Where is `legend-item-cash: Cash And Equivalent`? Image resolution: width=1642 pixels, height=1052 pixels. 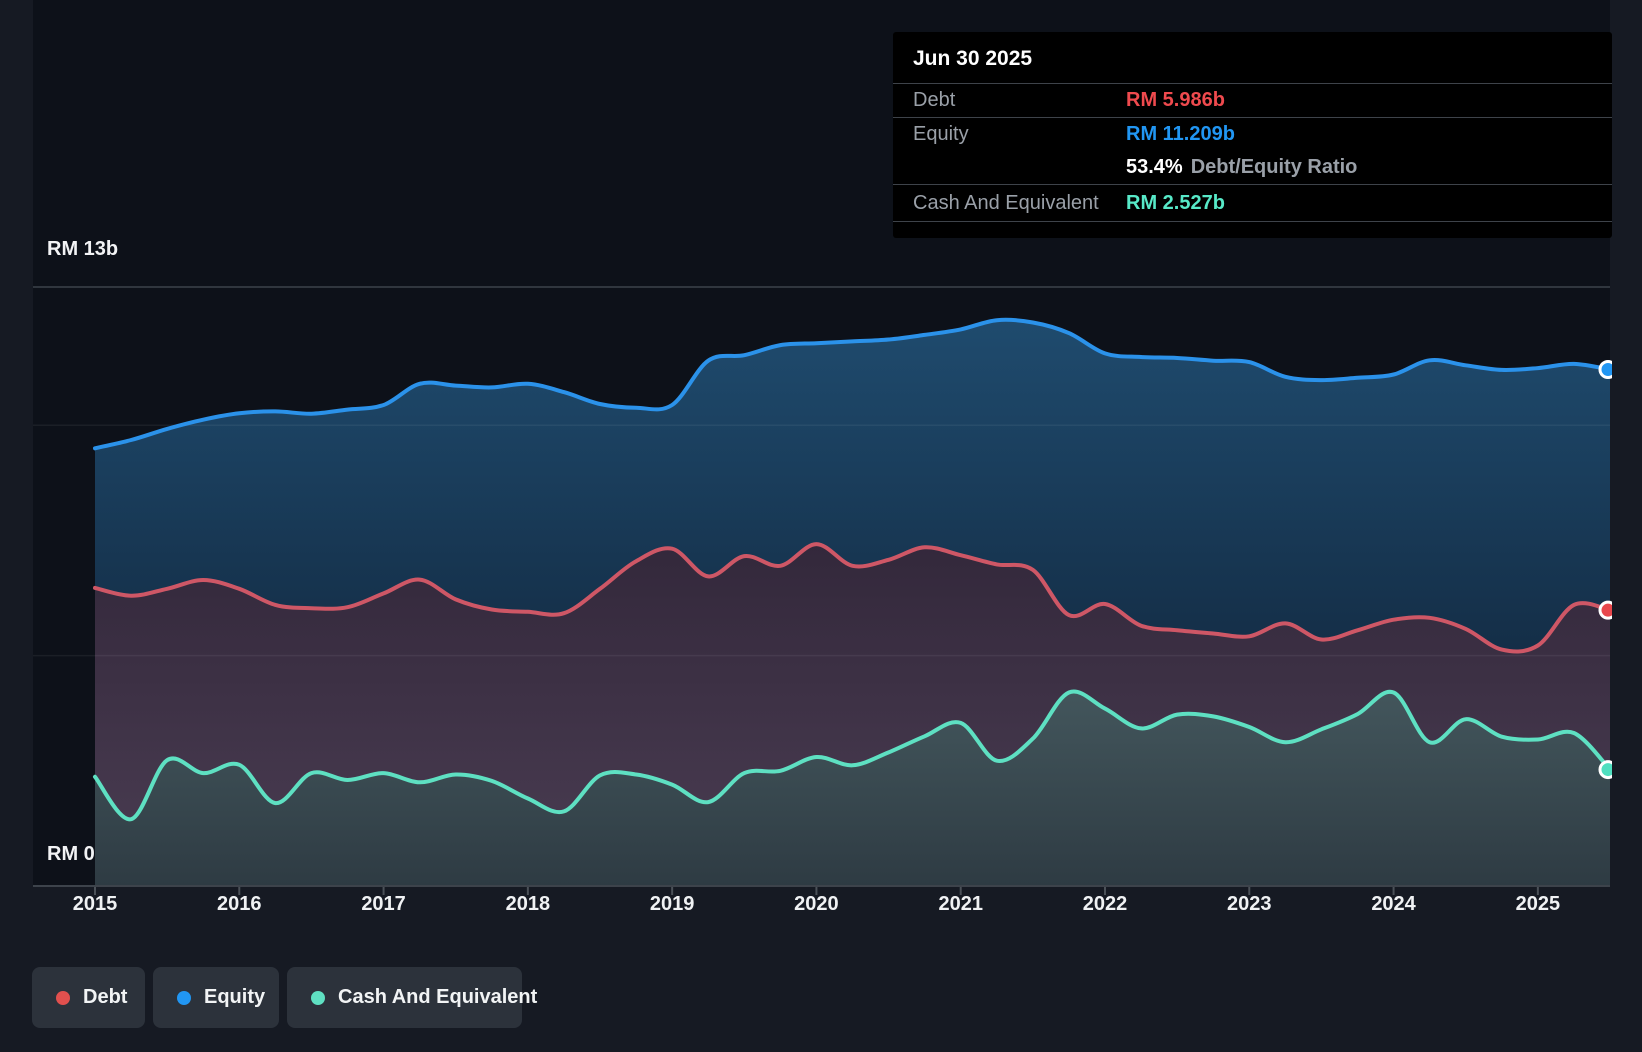
legend-item-cash: Cash And Equivalent is located at coordinates (412, 997).